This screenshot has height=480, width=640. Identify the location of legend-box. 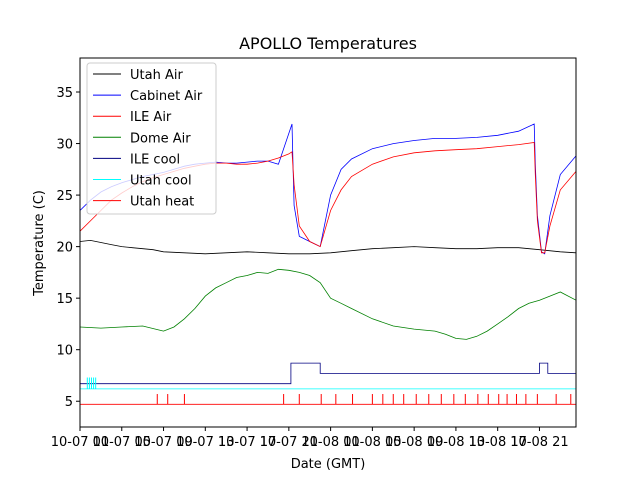
(151, 138).